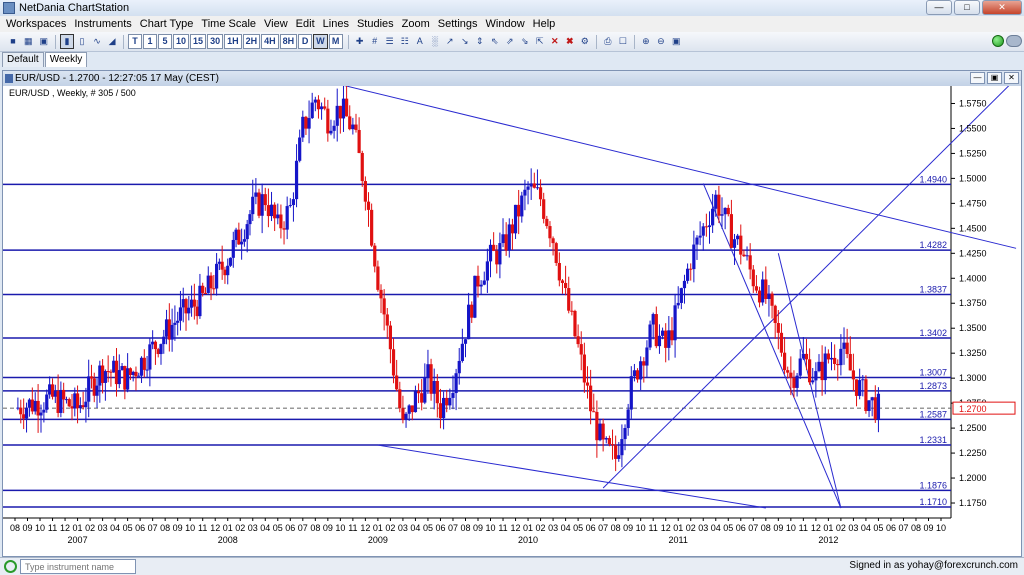 The height and width of the screenshot is (575, 1024). What do you see at coordinates (240, 528) in the screenshot?
I see `x-tick-label: 02` at bounding box center [240, 528].